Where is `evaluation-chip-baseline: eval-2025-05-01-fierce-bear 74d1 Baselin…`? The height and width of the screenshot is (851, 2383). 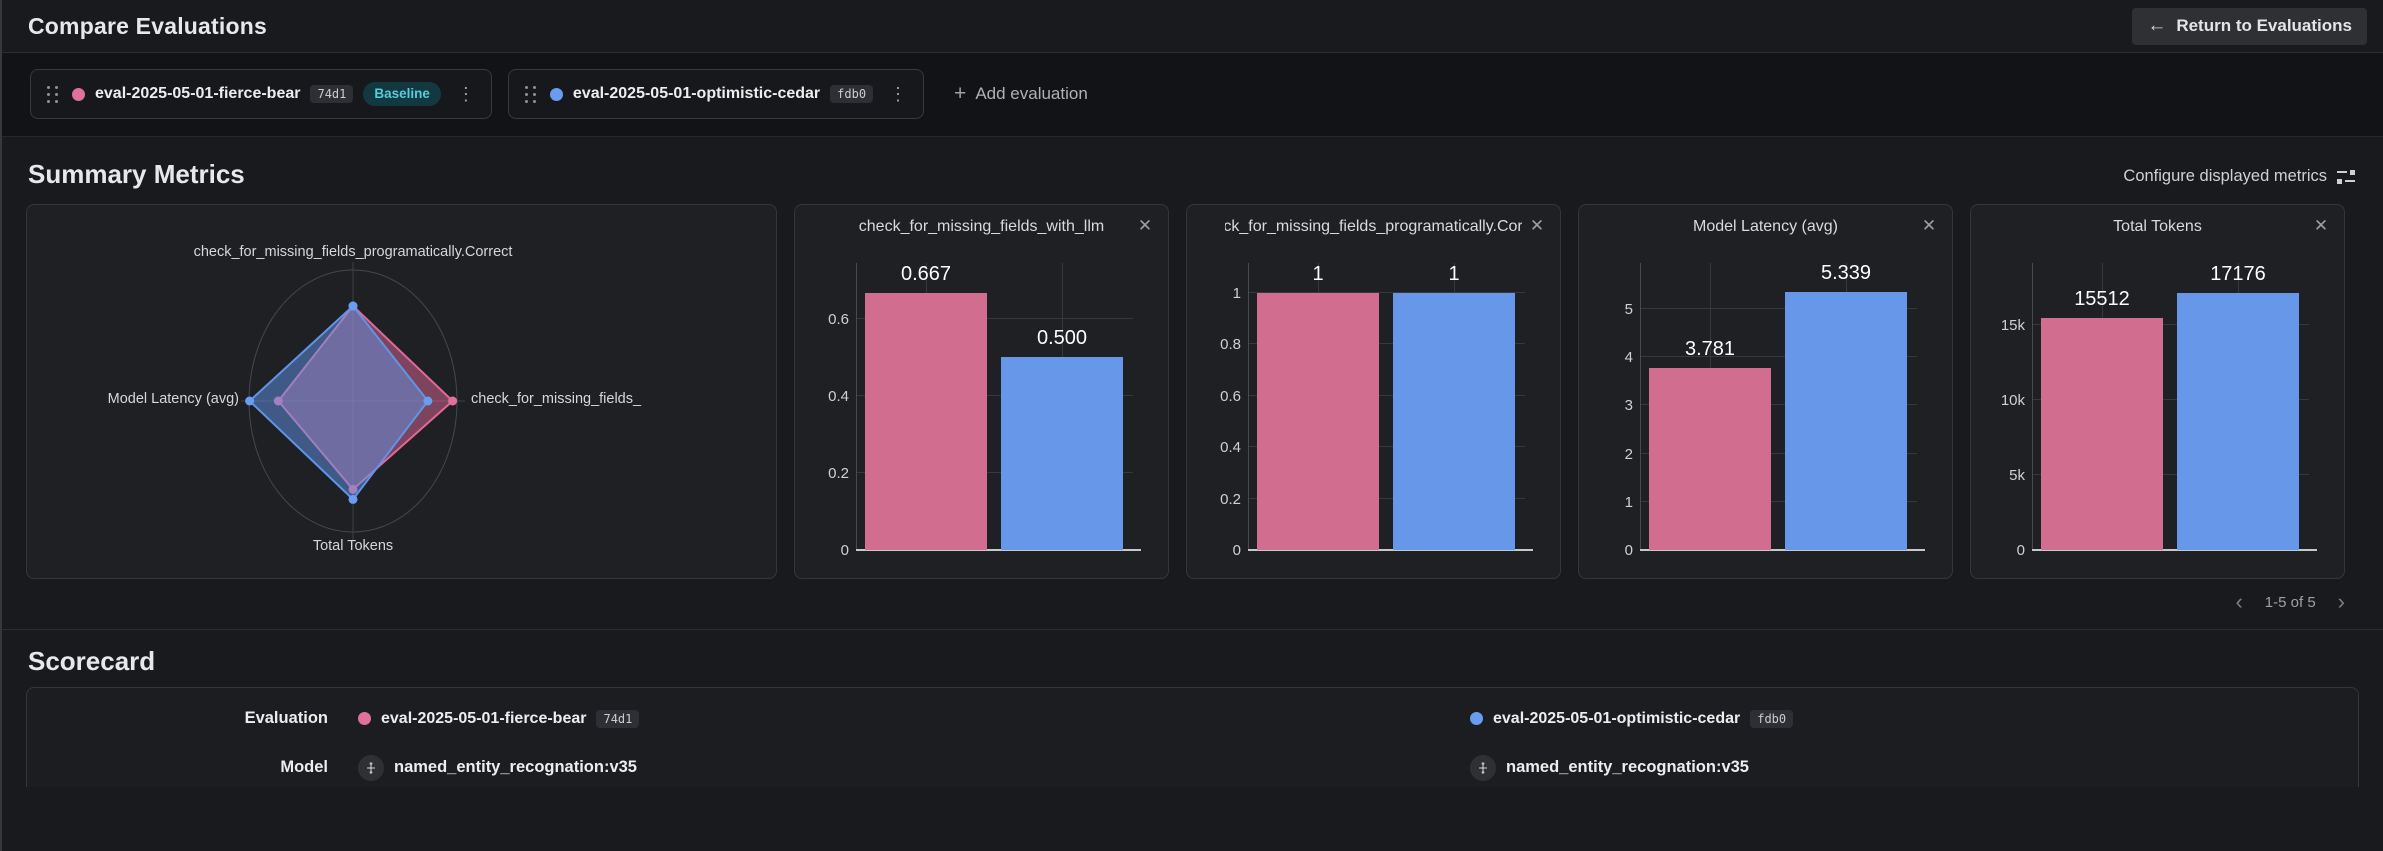 evaluation-chip-baseline: eval-2025-05-01-fierce-bear 74d1 Baselin… is located at coordinates (261, 94).